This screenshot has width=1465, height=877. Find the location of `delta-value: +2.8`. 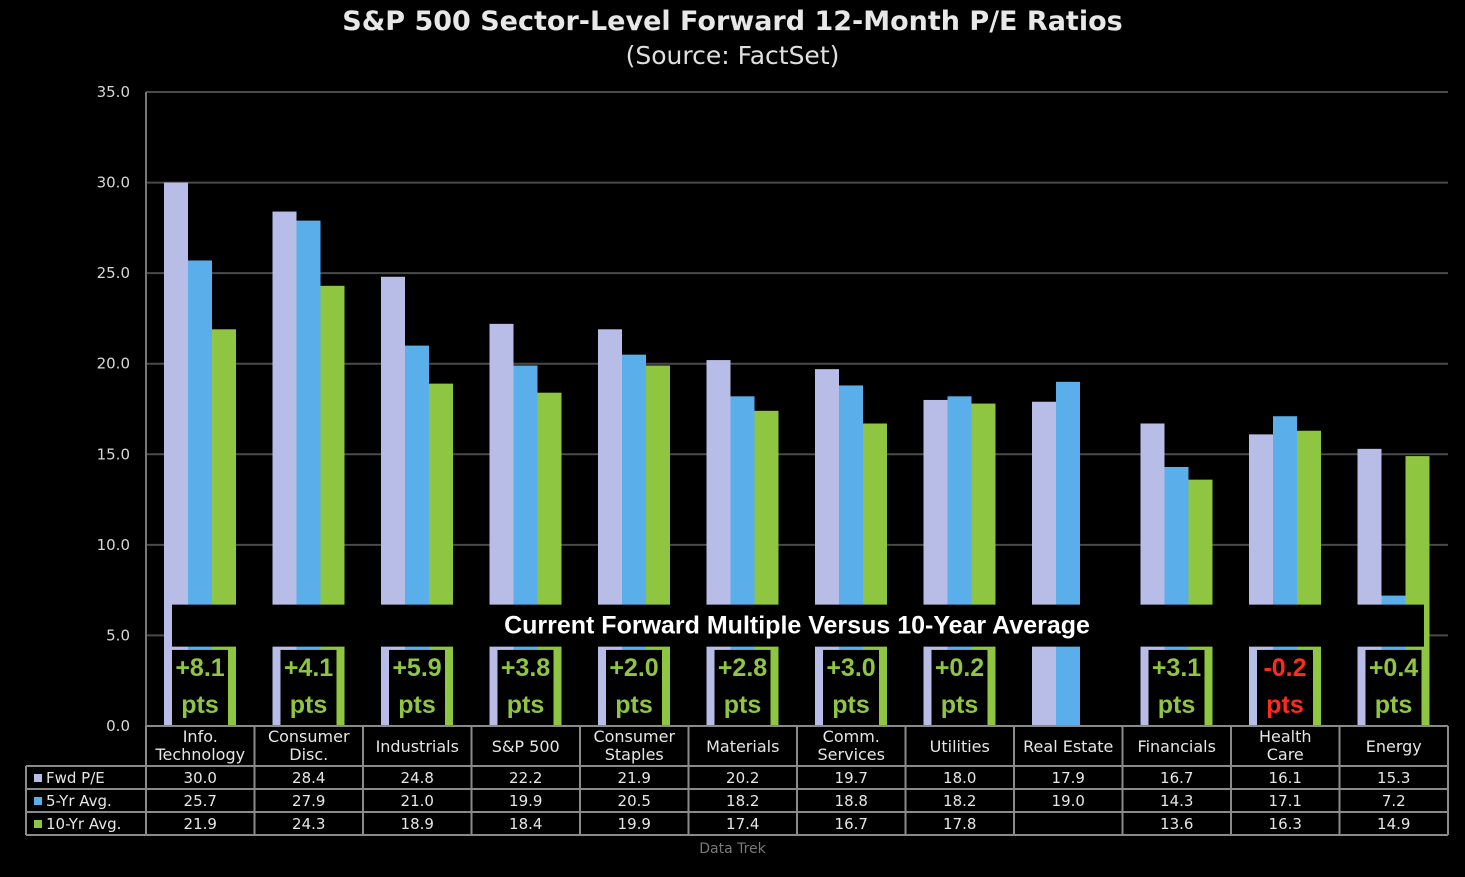

delta-value: +2.8 is located at coordinates (742, 668).